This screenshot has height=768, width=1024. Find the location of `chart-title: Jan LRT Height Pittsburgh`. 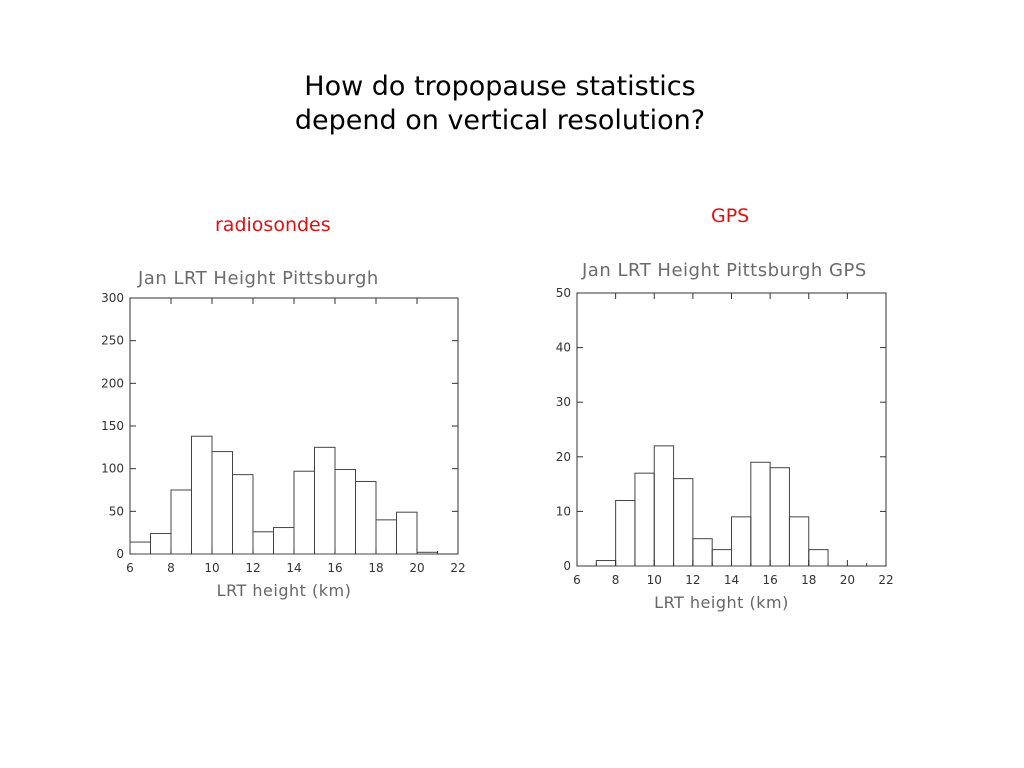

chart-title: Jan LRT Height Pittsburgh is located at coordinates (258, 278).